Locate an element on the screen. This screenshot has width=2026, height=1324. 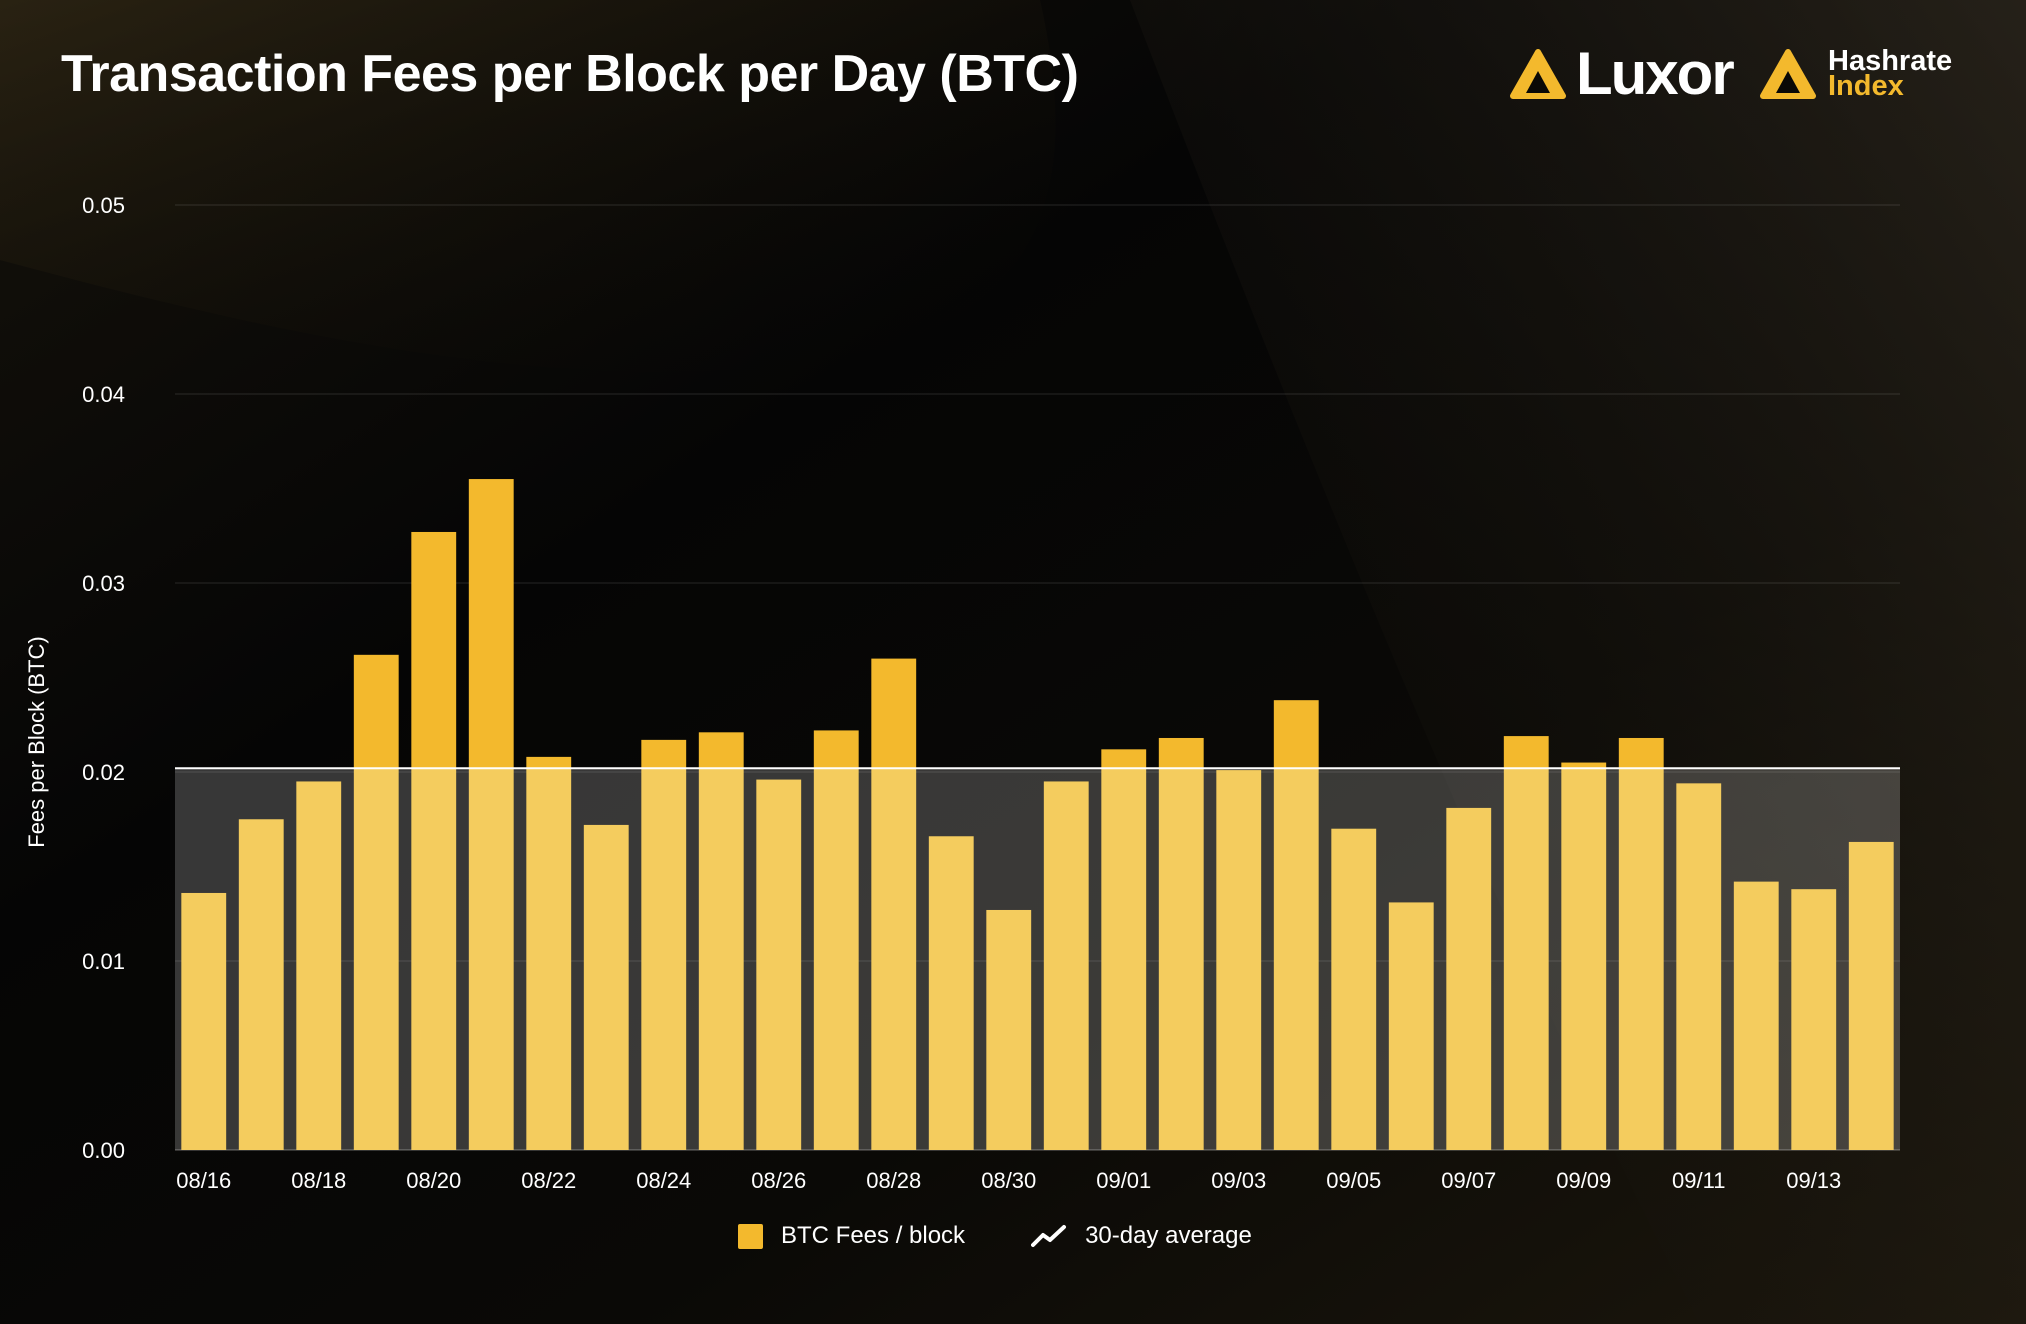
y-tick-label: 0.01 is located at coordinates (103, 961).